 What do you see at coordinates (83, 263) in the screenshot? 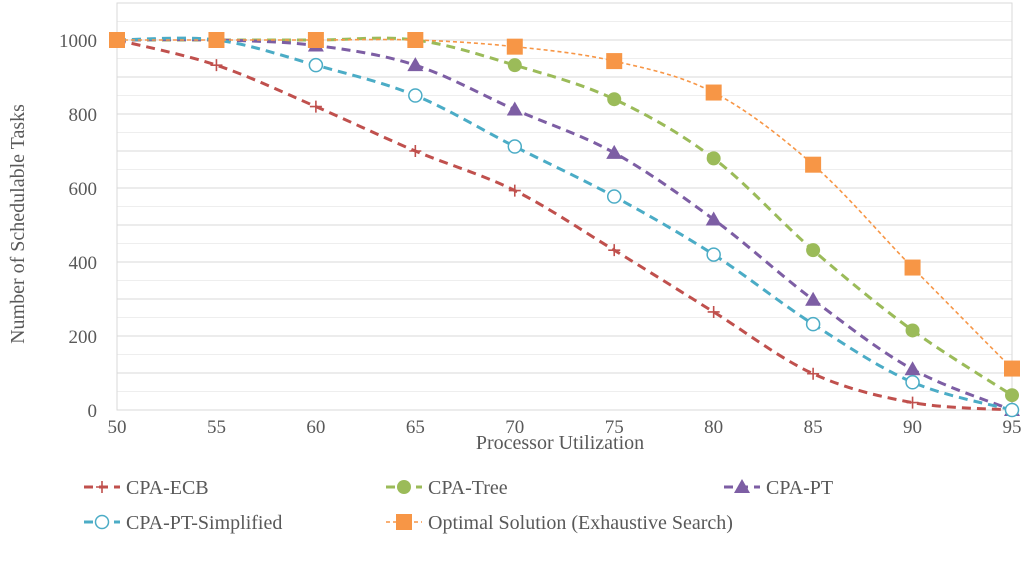
I see `y-tick-label: 400` at bounding box center [83, 263].